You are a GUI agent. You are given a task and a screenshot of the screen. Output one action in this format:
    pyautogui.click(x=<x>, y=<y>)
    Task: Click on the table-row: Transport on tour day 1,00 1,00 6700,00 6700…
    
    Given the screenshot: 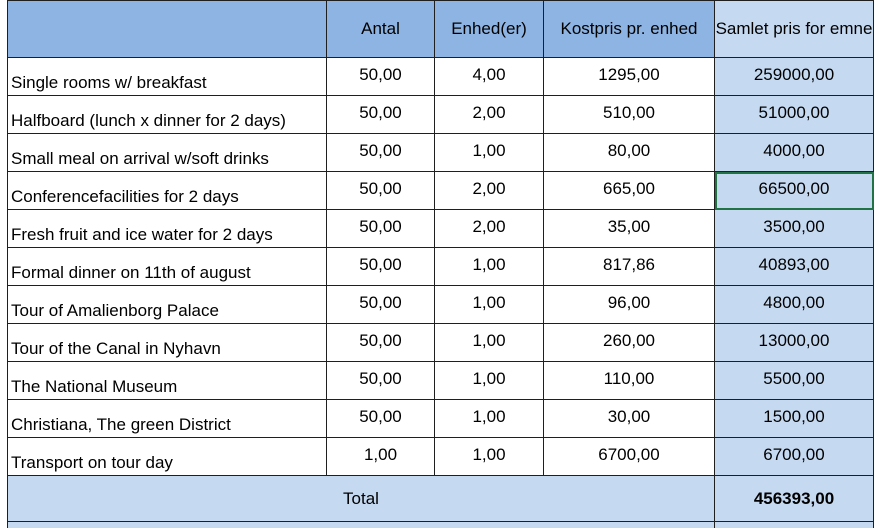 What is the action you would take?
    pyautogui.click(x=440, y=456)
    